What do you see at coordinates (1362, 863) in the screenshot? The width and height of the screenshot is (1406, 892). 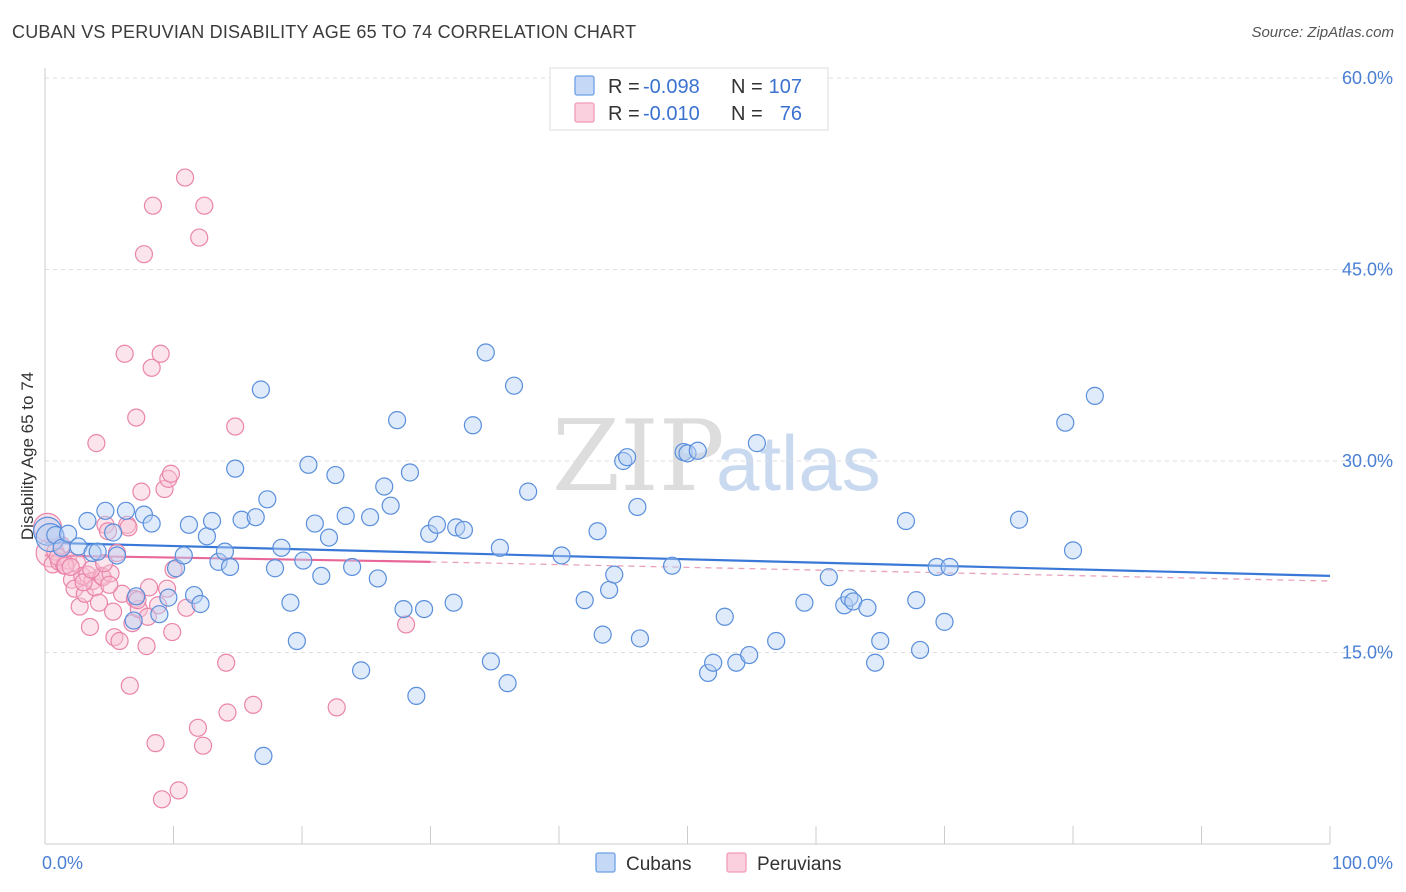 I see `x-tick-label-1: 100.0%` at bounding box center [1362, 863].